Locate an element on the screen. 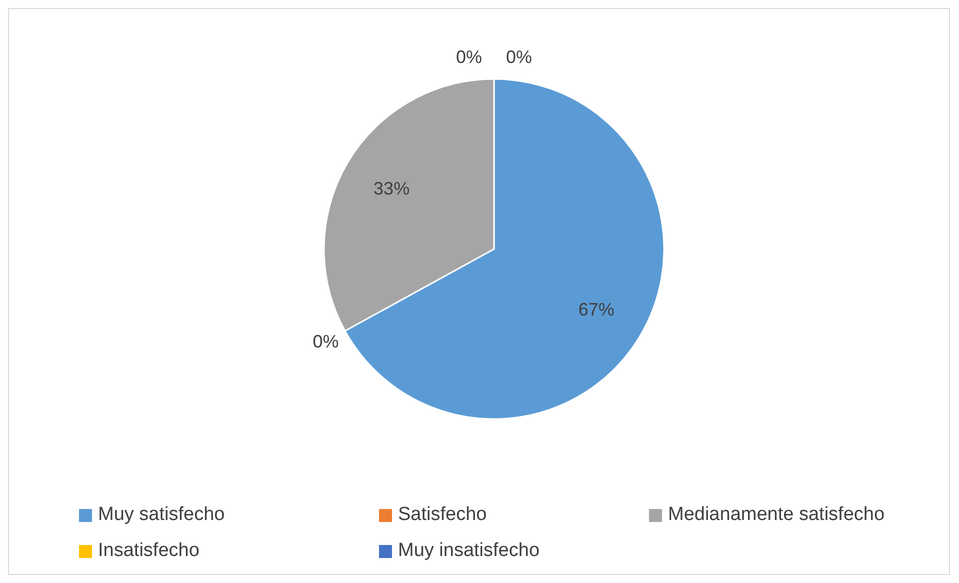  data-label: 67% is located at coordinates (596, 310).